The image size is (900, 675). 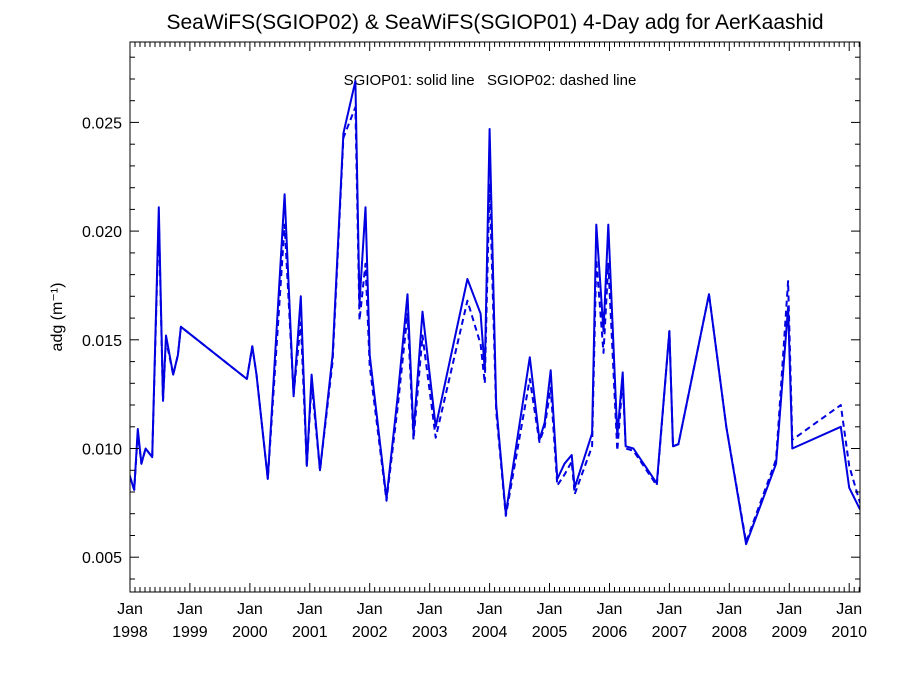 What do you see at coordinates (490, 632) in the screenshot?
I see `x-tick-label-year: 2004` at bounding box center [490, 632].